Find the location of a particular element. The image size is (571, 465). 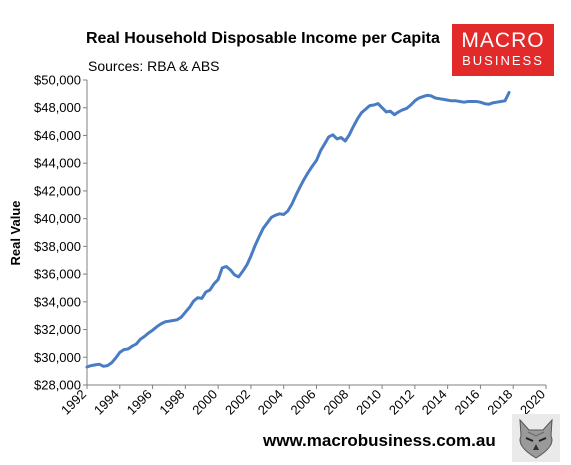

y-tick-label: $32,000 is located at coordinates (57, 329).